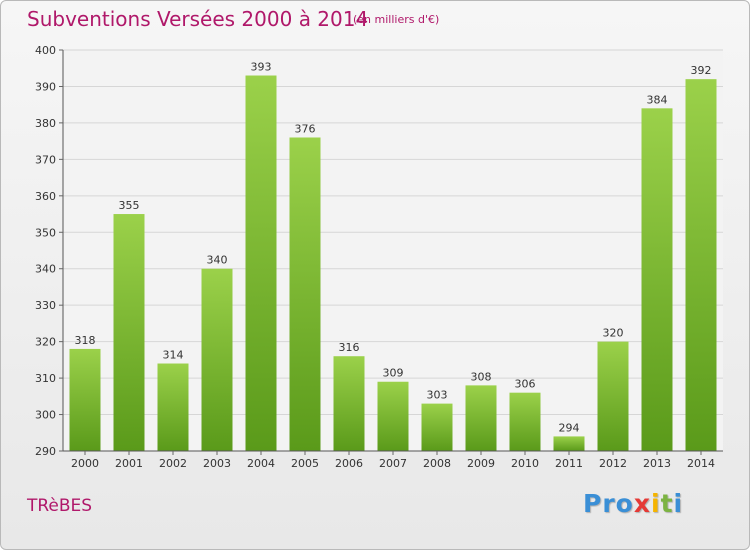  What do you see at coordinates (657, 99) in the screenshot?
I see `value-label: 384` at bounding box center [657, 99].